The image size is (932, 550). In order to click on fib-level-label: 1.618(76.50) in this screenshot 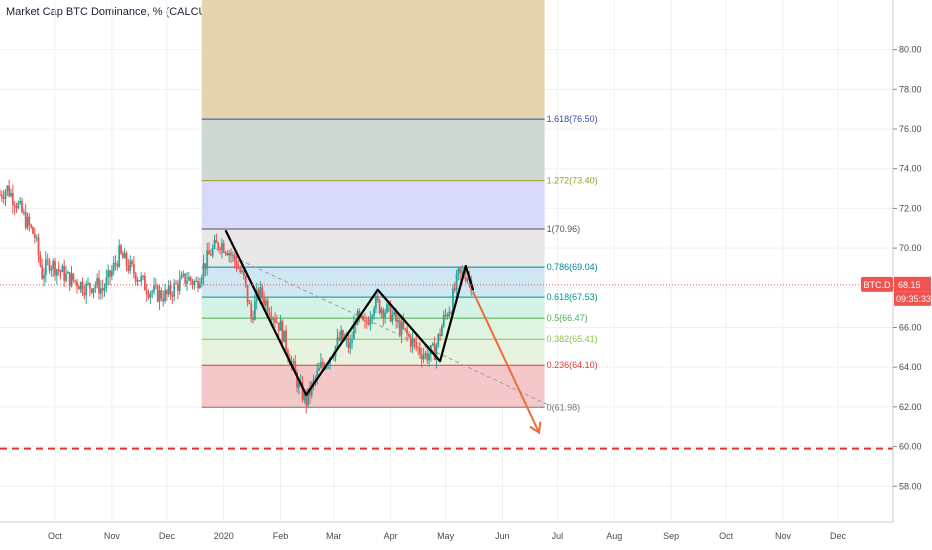, I will do `click(572, 119)`.